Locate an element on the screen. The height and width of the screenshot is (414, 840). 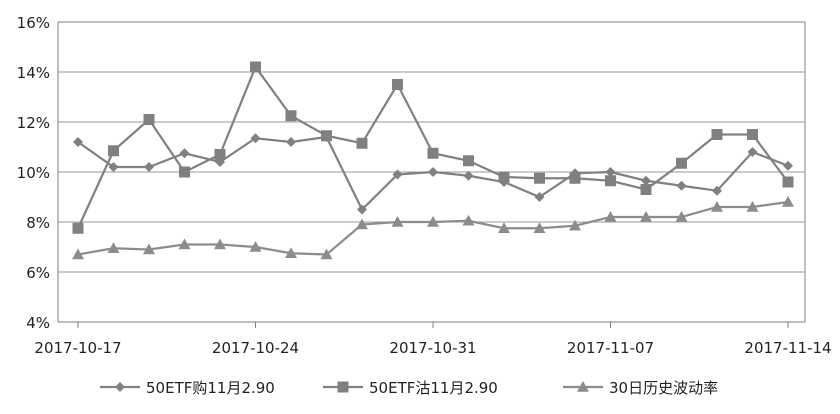
legend-label-2: 50ETF沽11月2.90 is located at coordinates (433, 388).